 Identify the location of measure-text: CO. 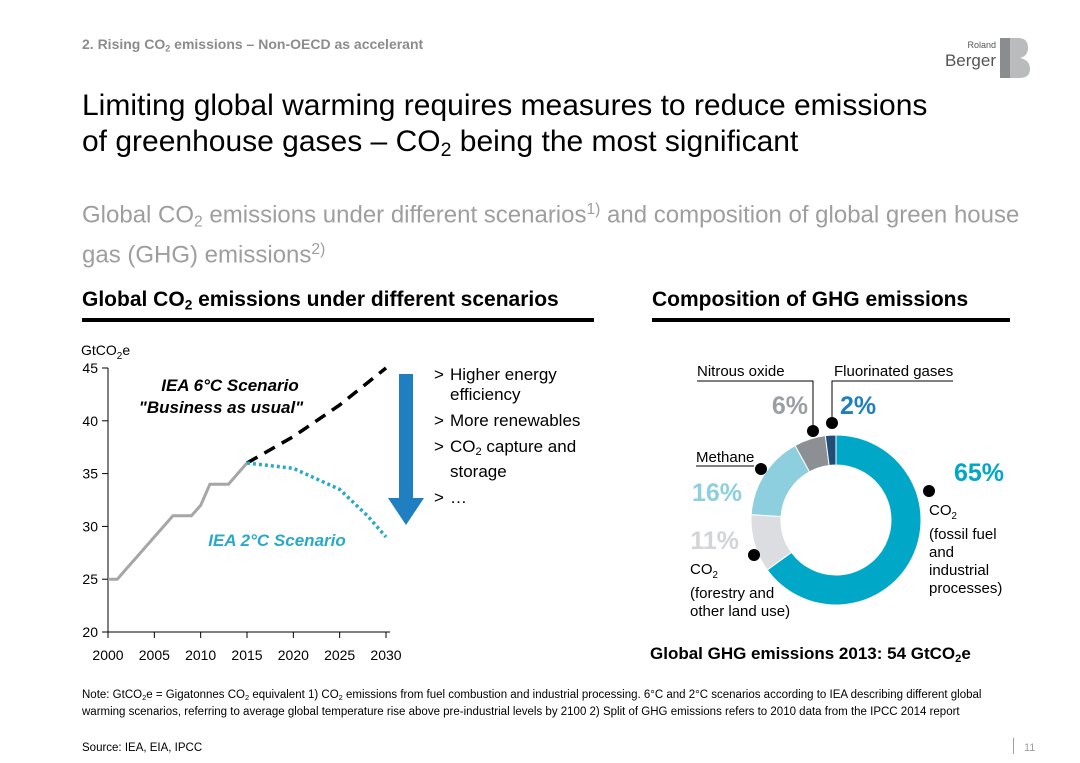
(463, 446).